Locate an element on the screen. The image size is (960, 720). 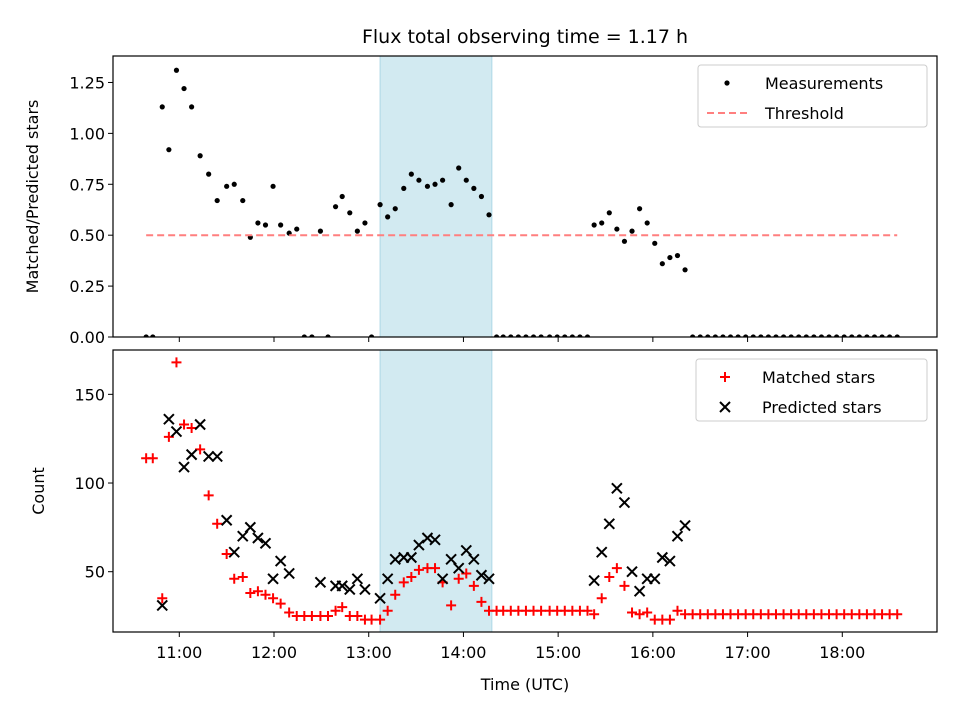
top-y-tick-label: 1.00 is located at coordinates (87, 133).